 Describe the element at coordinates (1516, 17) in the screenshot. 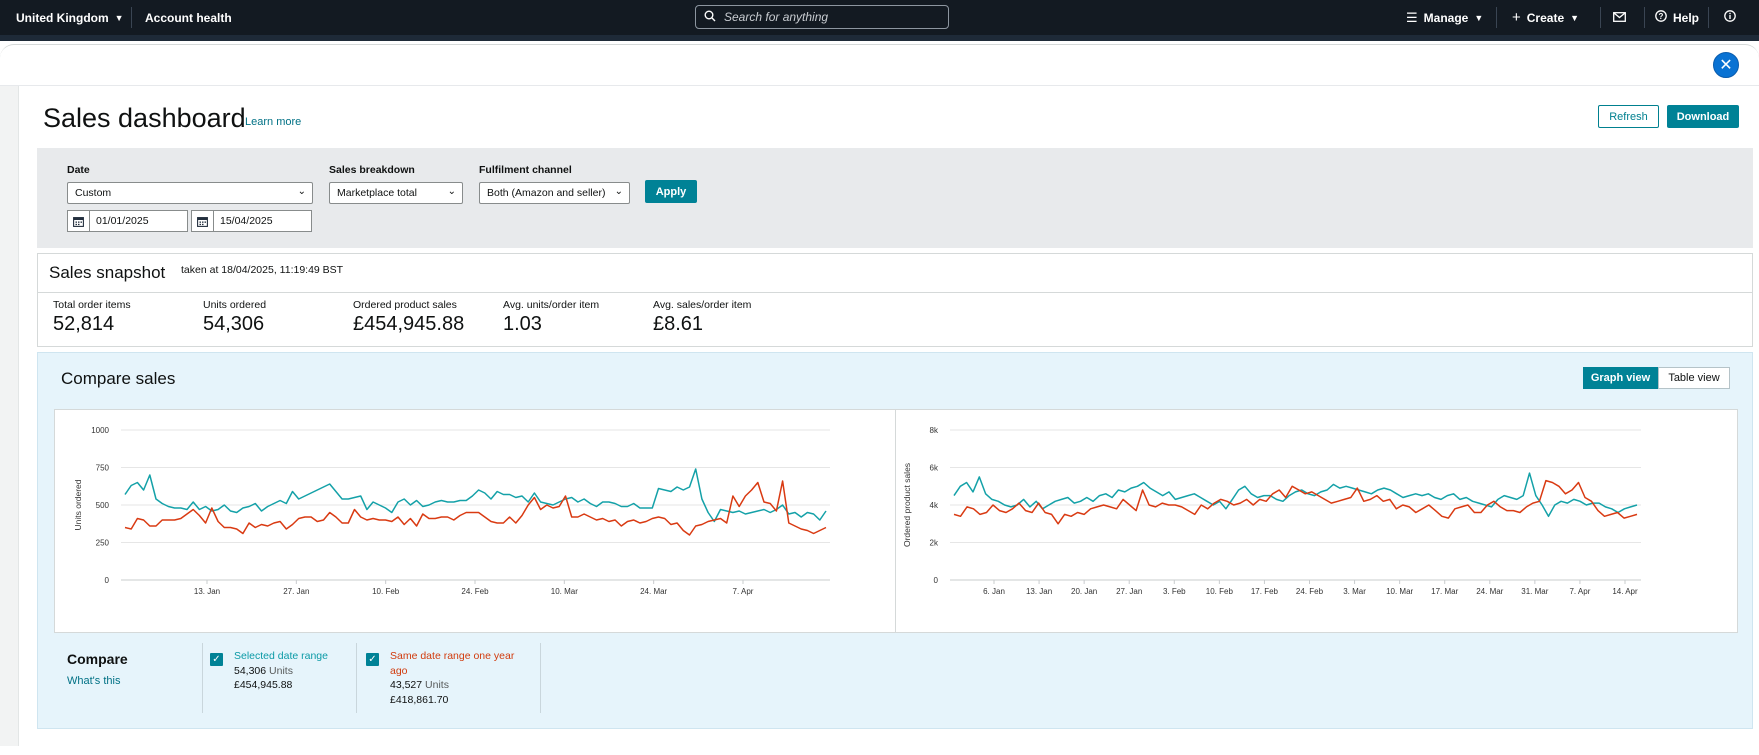

I see `plus-icon: +` at that location.